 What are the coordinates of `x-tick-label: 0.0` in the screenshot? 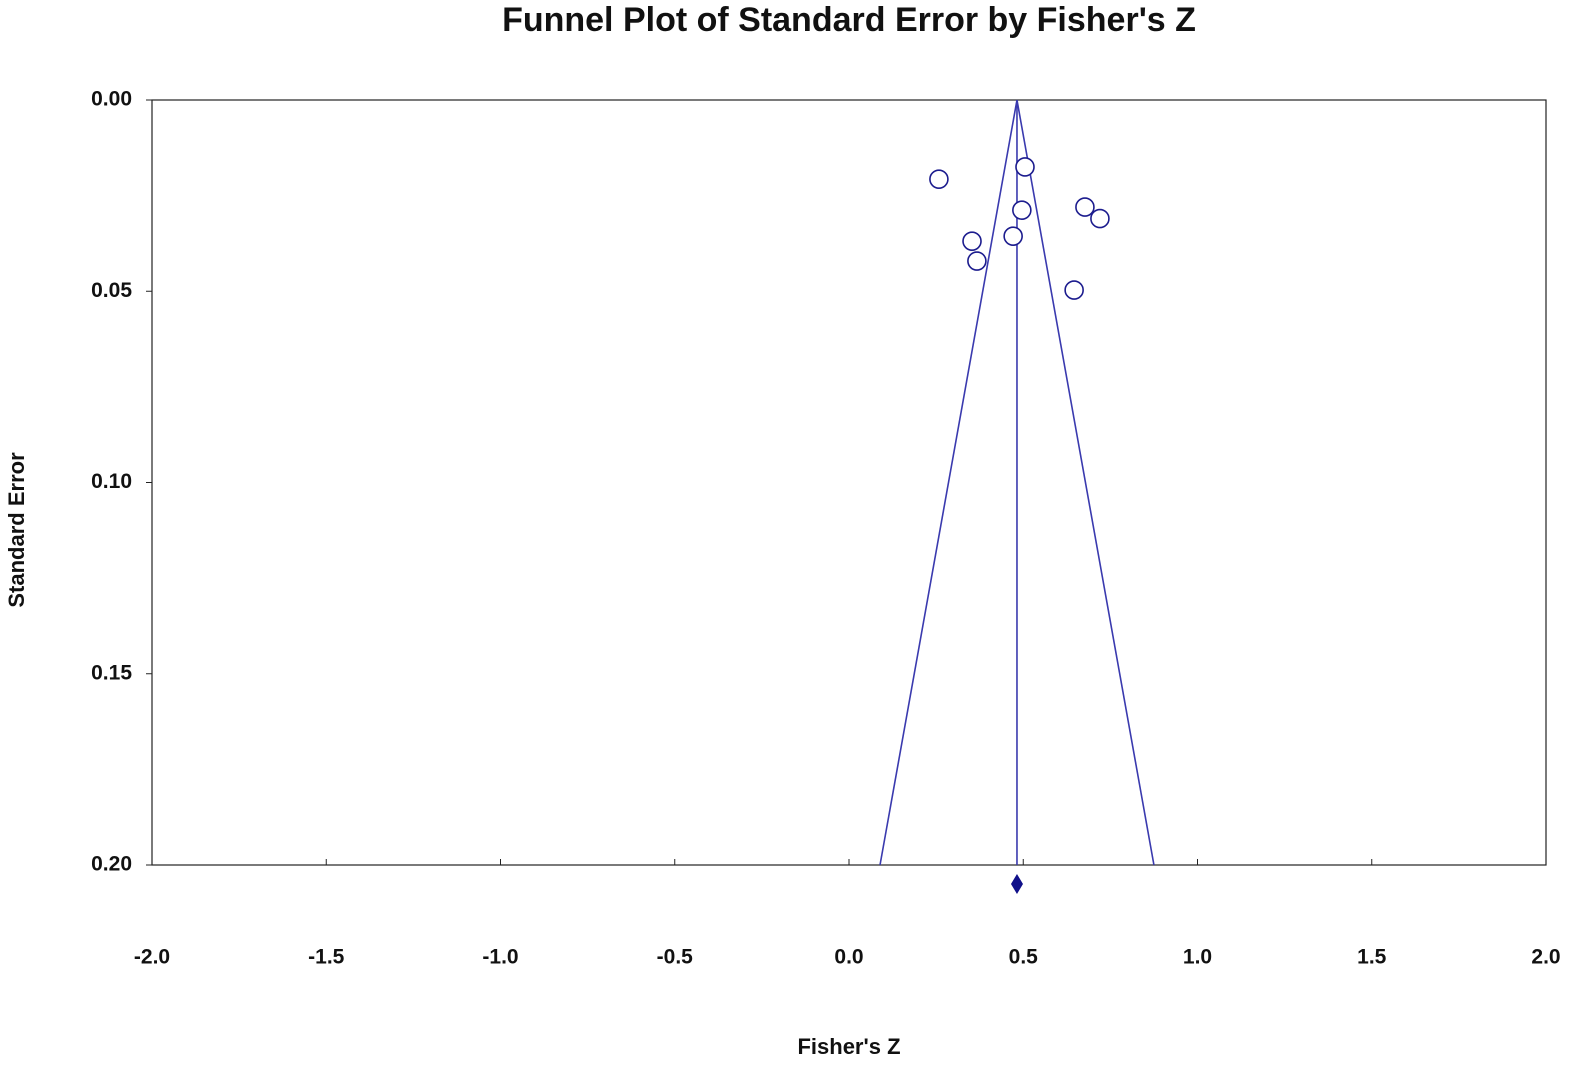 It's located at (848, 957).